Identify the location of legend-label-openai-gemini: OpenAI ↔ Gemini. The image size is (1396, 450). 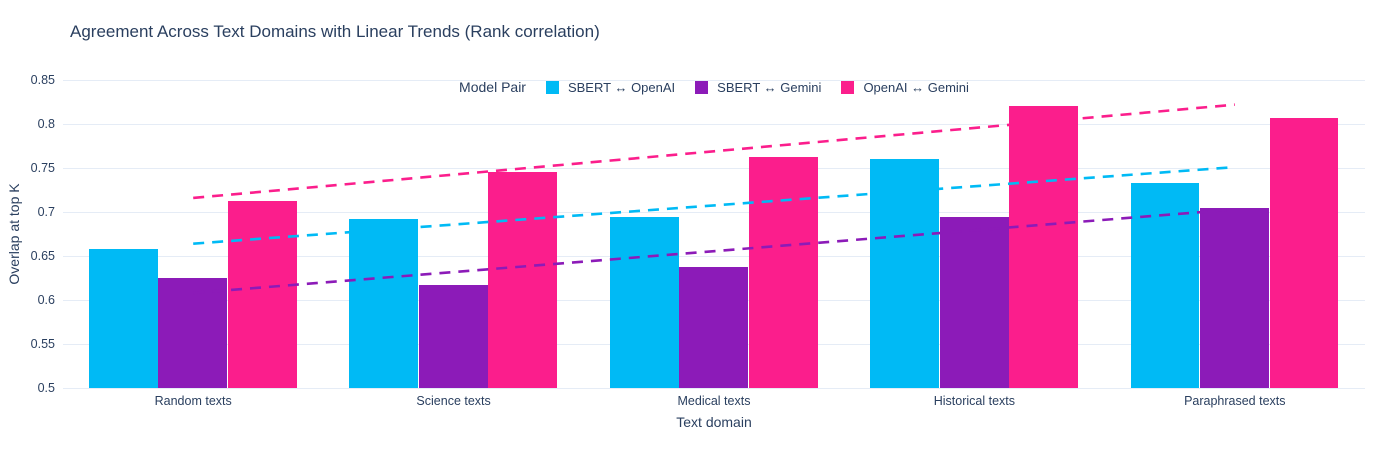
(916, 87).